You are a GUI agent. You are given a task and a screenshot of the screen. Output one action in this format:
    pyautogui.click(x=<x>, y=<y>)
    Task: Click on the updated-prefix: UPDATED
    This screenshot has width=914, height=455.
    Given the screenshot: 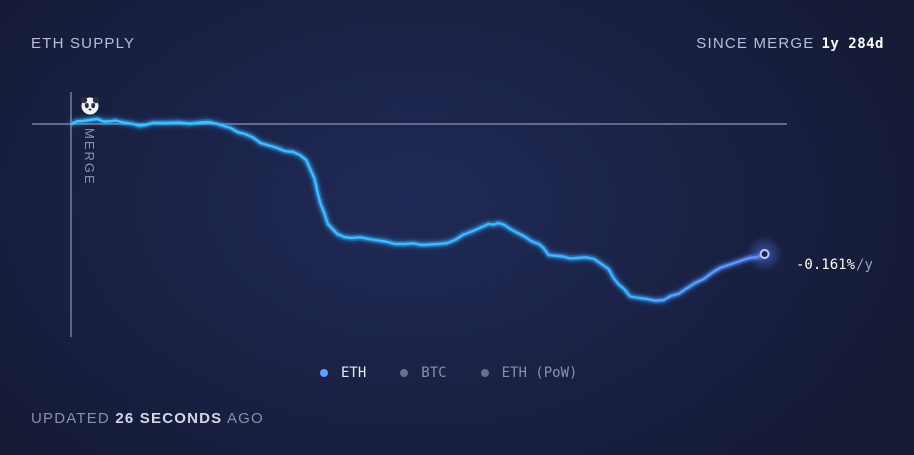 What is the action you would take?
    pyautogui.click(x=70, y=418)
    